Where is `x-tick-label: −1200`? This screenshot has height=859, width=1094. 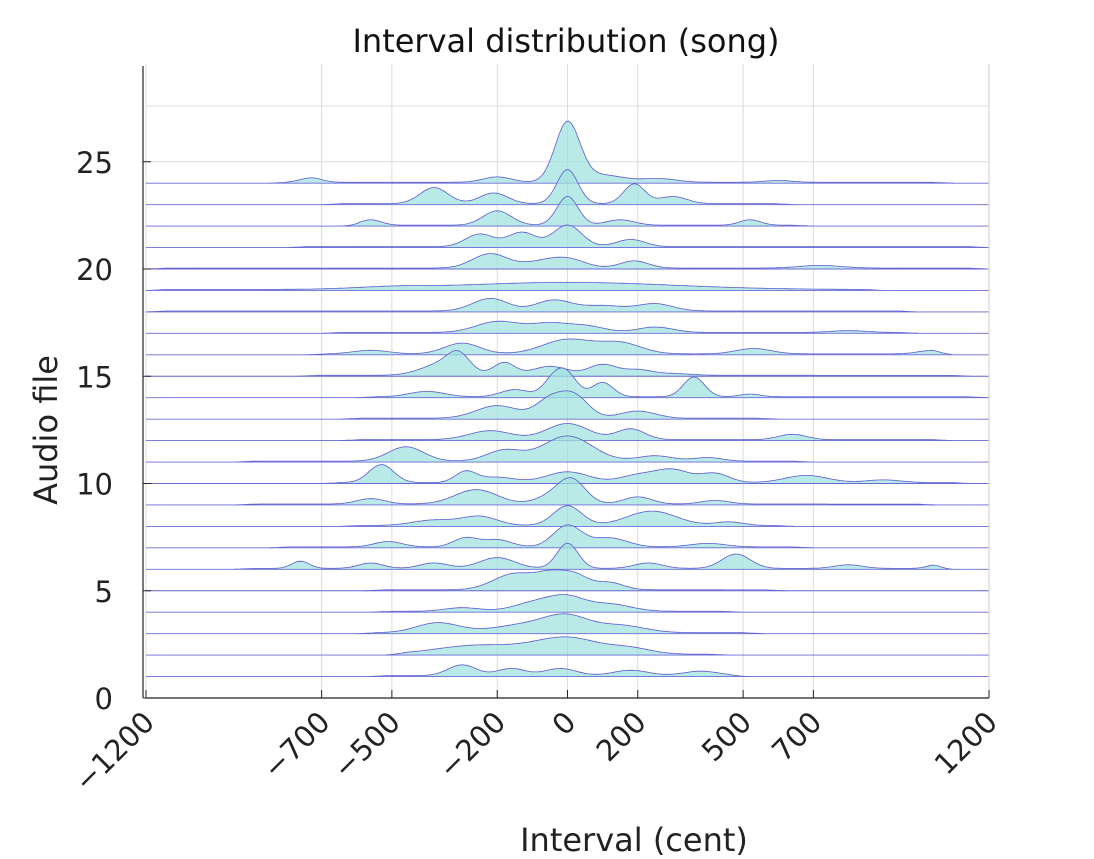
x-tick-label: −1200 is located at coordinates (114, 751).